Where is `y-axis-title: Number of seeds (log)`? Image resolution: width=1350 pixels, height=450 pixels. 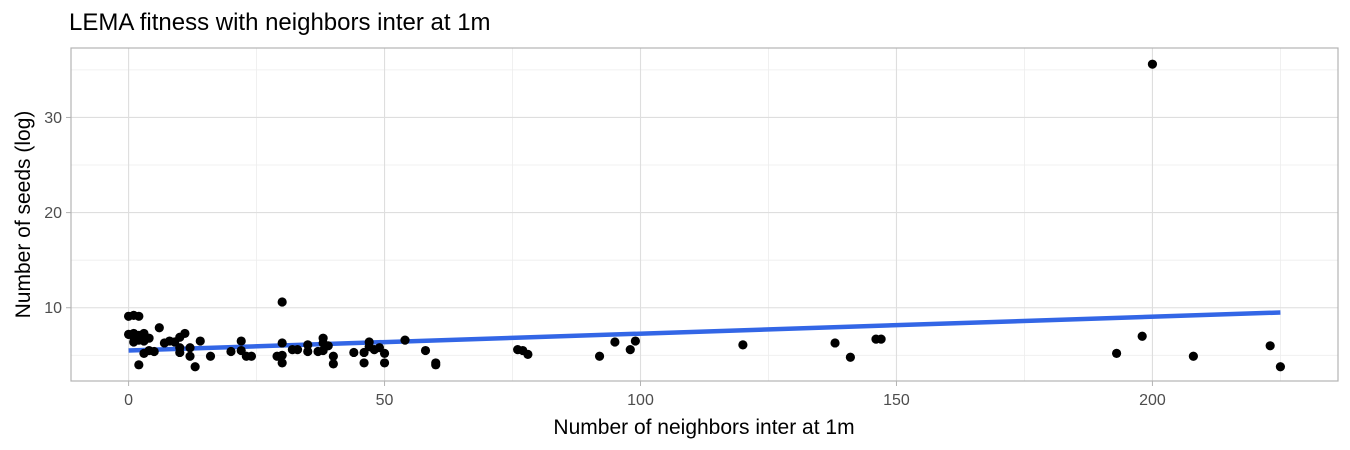 y-axis-title: Number of seeds (log) is located at coordinates (23, 215).